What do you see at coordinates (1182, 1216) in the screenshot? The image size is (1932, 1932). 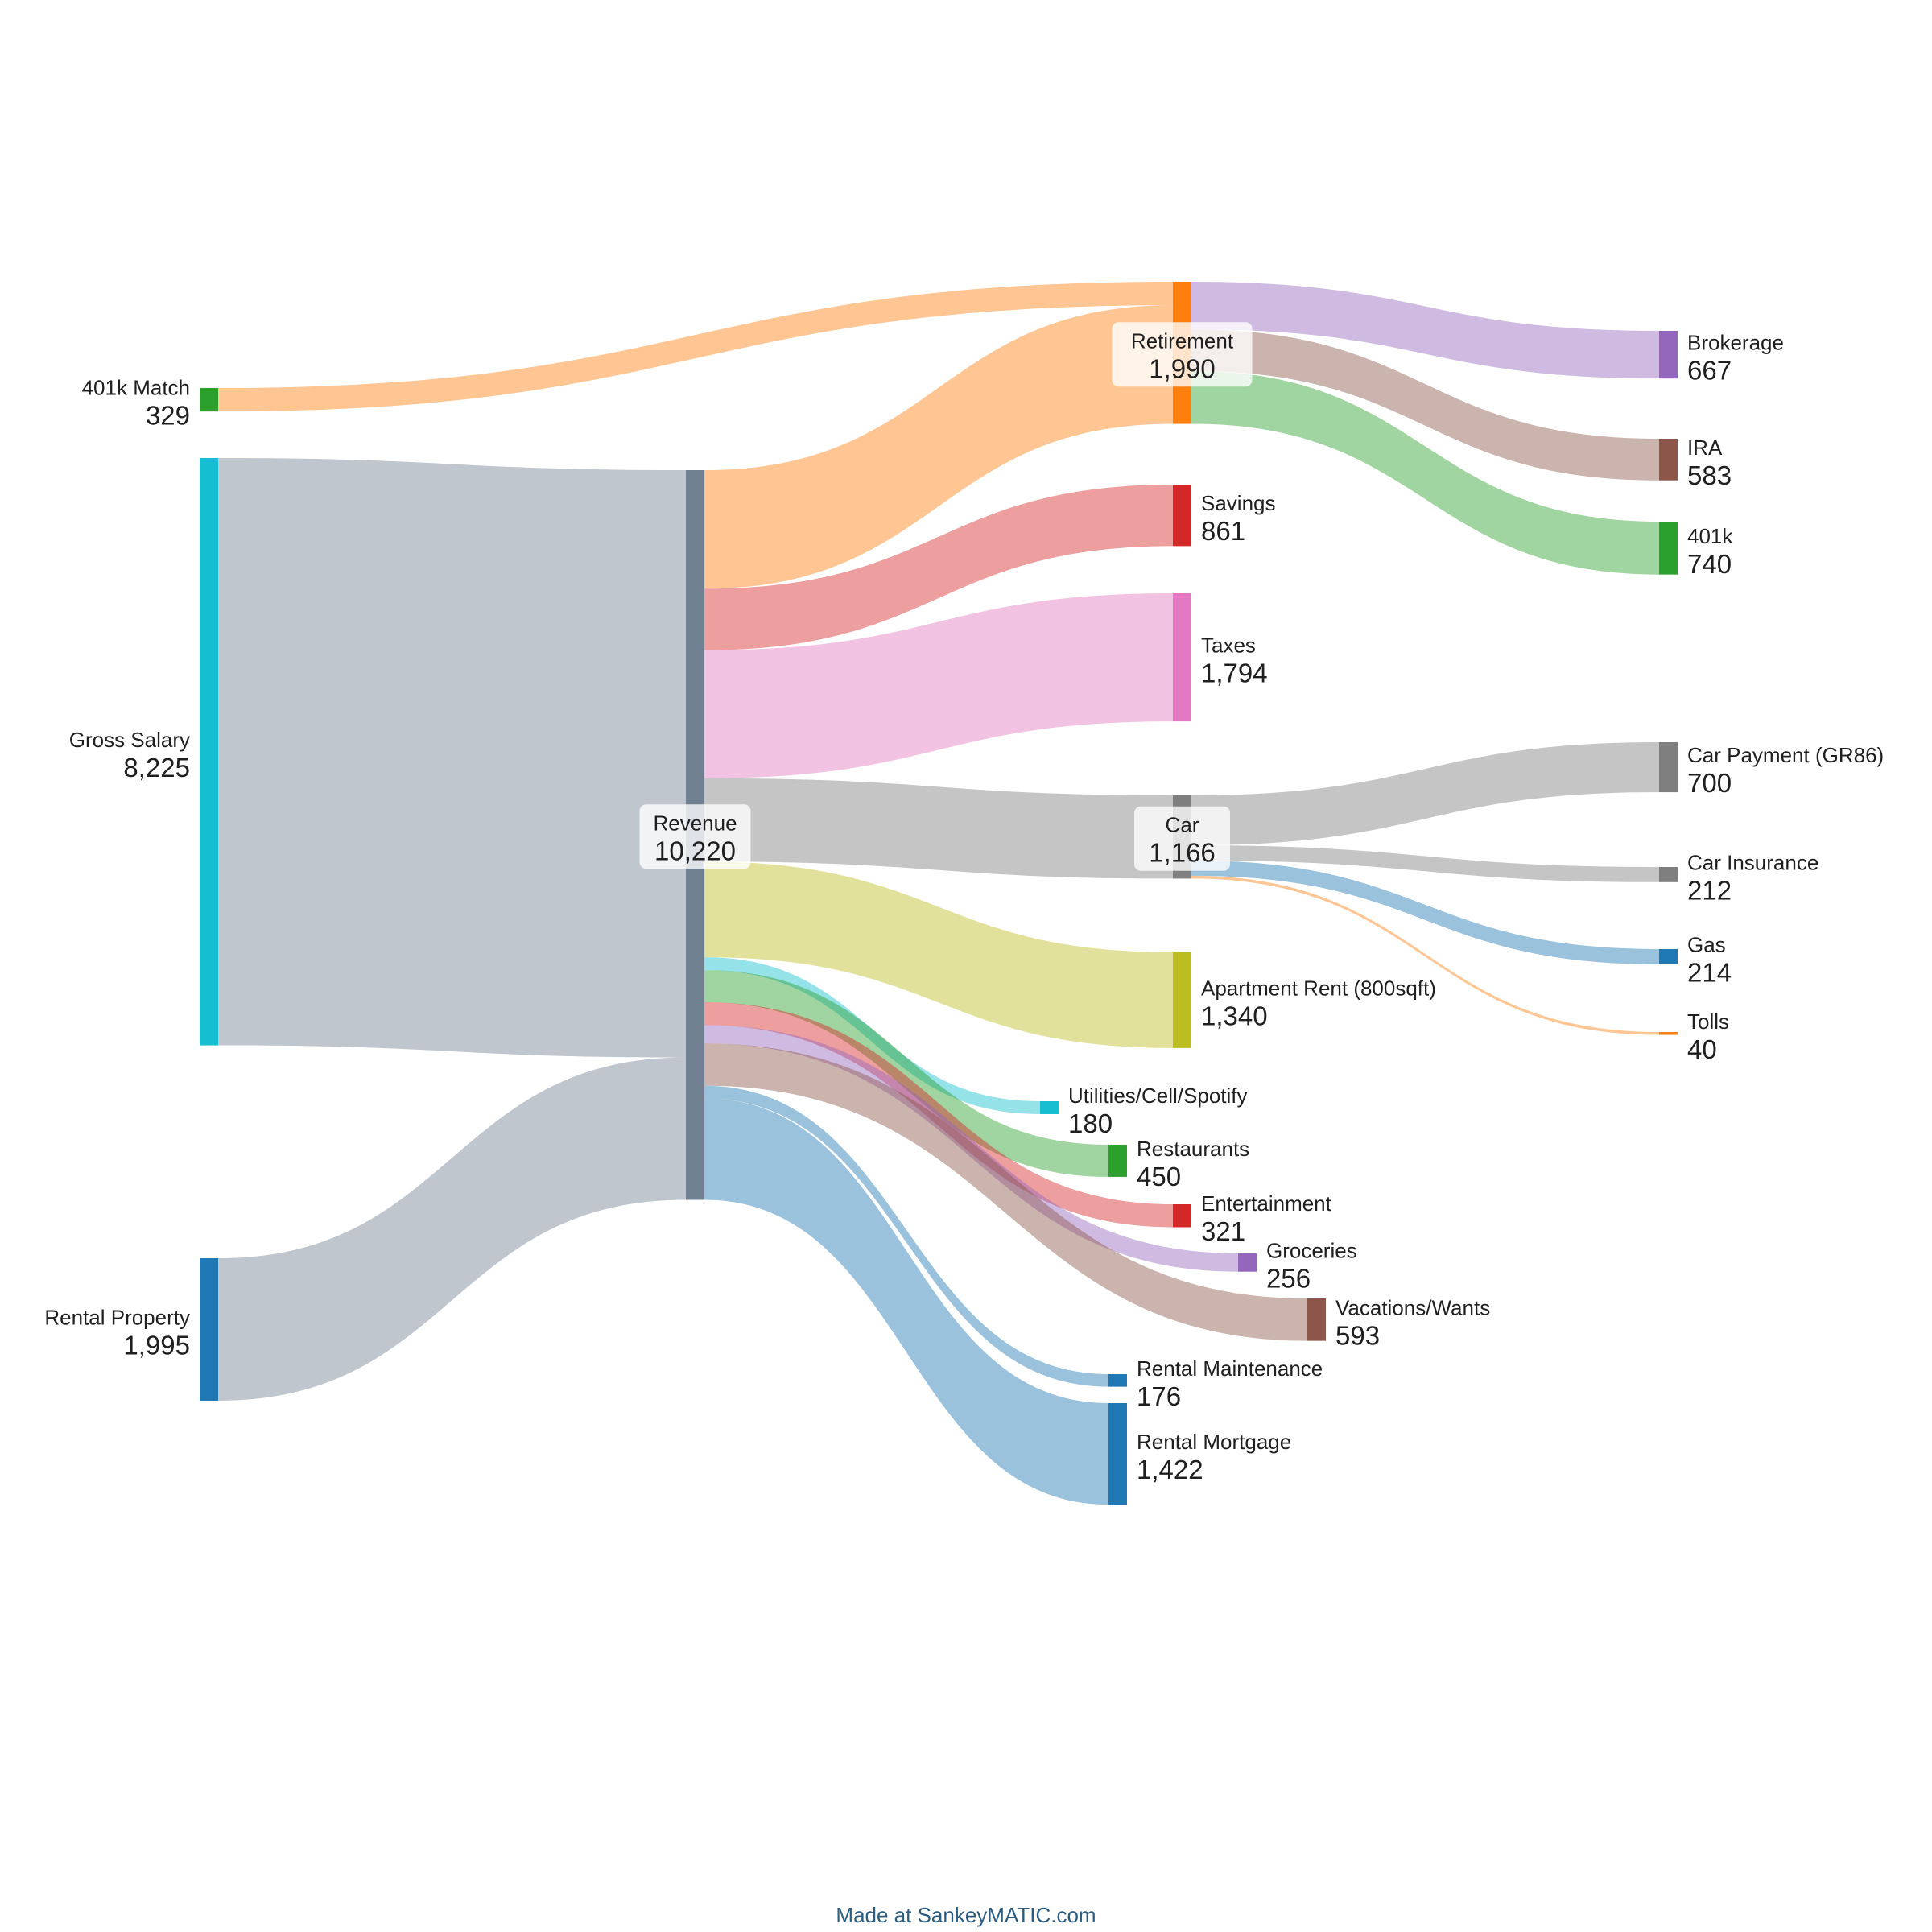 I see `node-entertainment` at bounding box center [1182, 1216].